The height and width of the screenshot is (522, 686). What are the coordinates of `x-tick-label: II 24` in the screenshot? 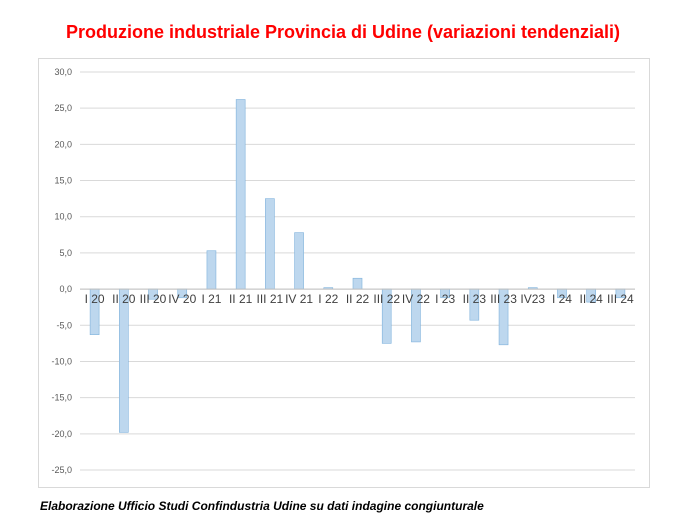 It's located at (592, 299).